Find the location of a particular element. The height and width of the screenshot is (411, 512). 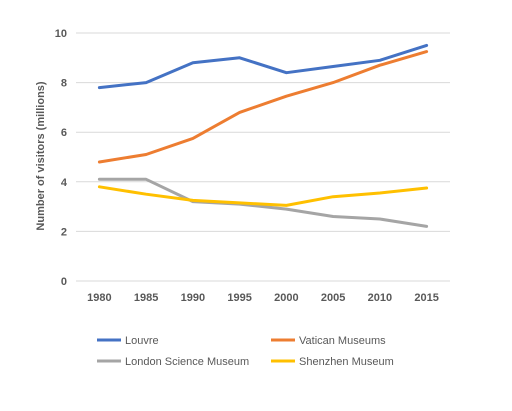

x-tick-label: 2000 is located at coordinates (286, 298).